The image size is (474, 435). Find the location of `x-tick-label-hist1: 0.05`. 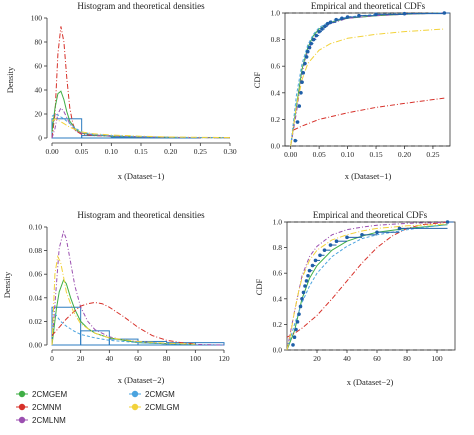

x-tick-label-hist1: 0.05 is located at coordinates (81, 151).